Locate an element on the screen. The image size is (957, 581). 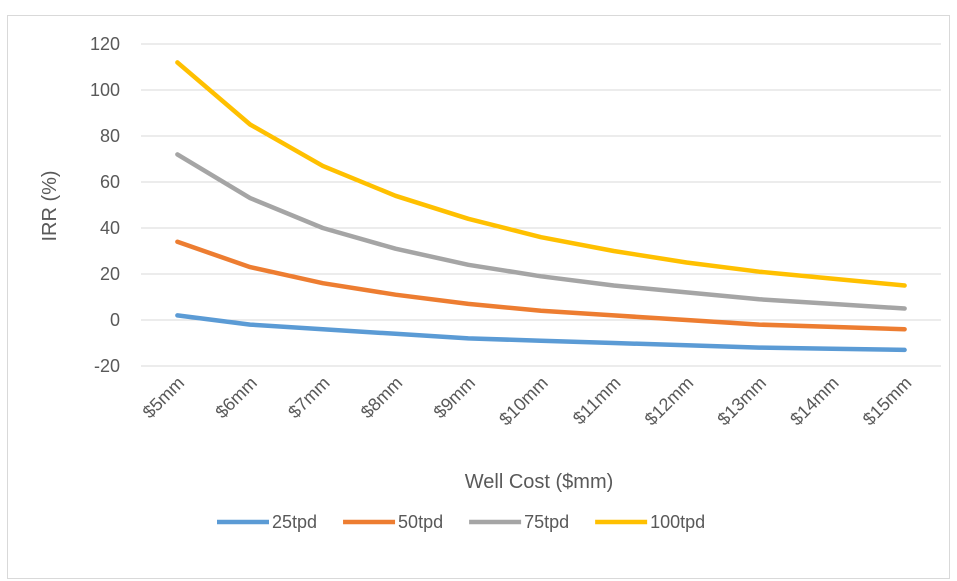
y-tick-label: 120 is located at coordinates (105, 44).